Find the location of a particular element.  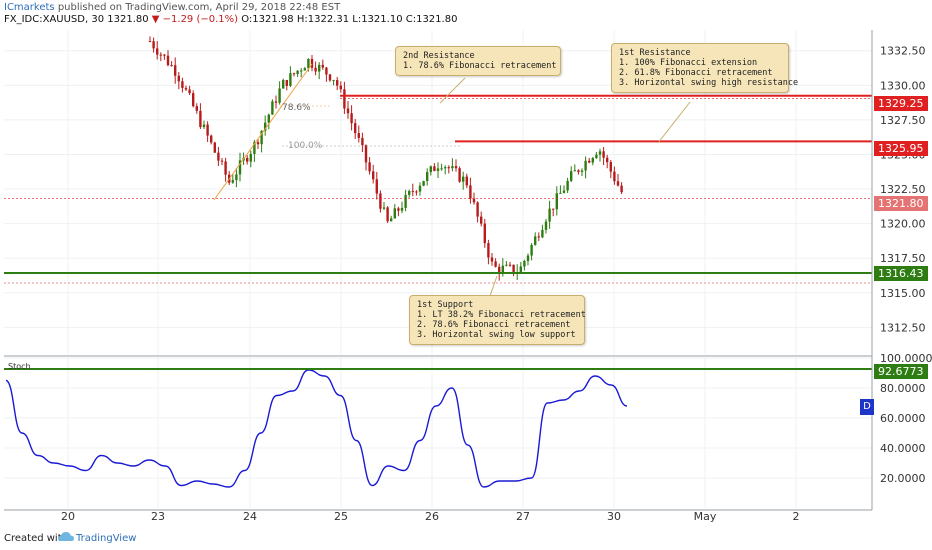

fib-label-upper: 78.6% is located at coordinates (296, 108).